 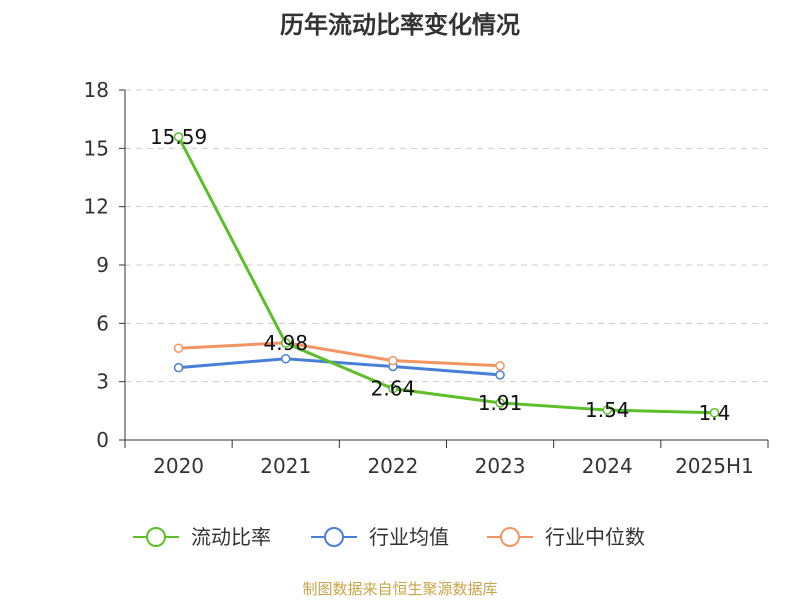 I want to click on x-tick-label: 2020, so click(x=178, y=466).